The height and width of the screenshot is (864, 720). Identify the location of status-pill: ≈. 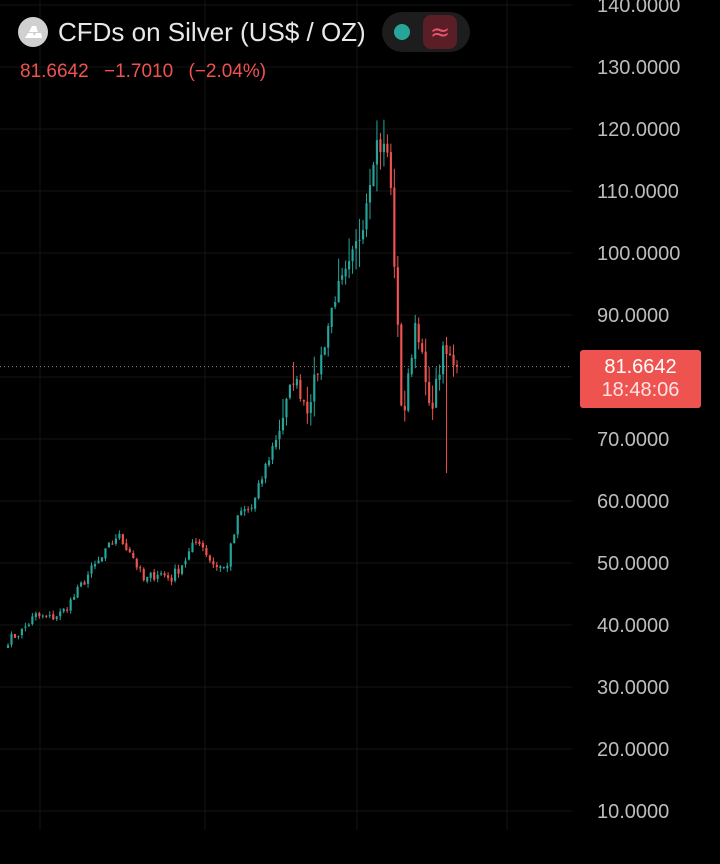
(425, 32).